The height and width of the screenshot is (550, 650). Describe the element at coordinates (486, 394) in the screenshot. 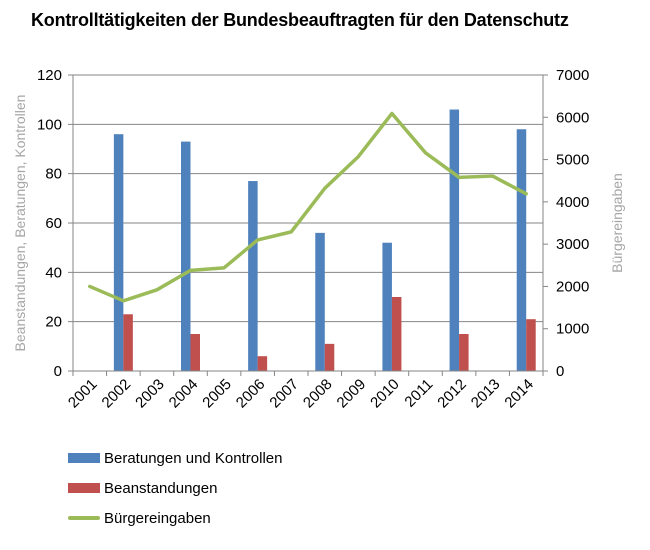

I see `x-tick-label: 2013` at that location.